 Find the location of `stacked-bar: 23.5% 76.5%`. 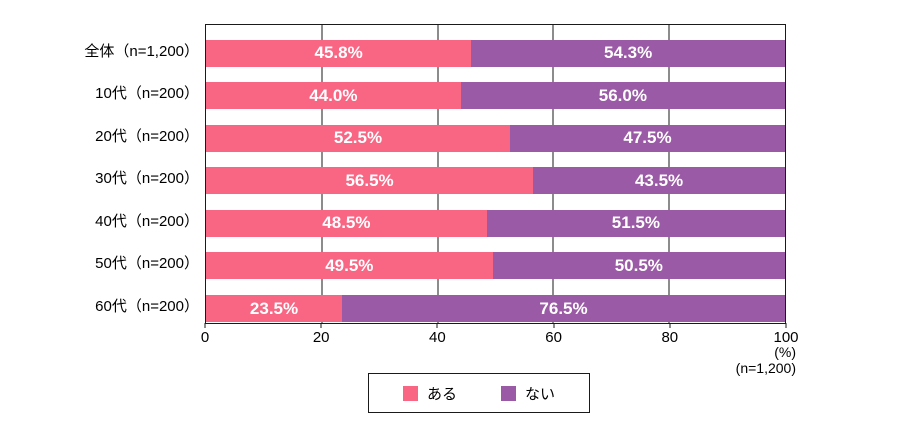

stacked-bar: 23.5% 76.5% is located at coordinates (495, 309).